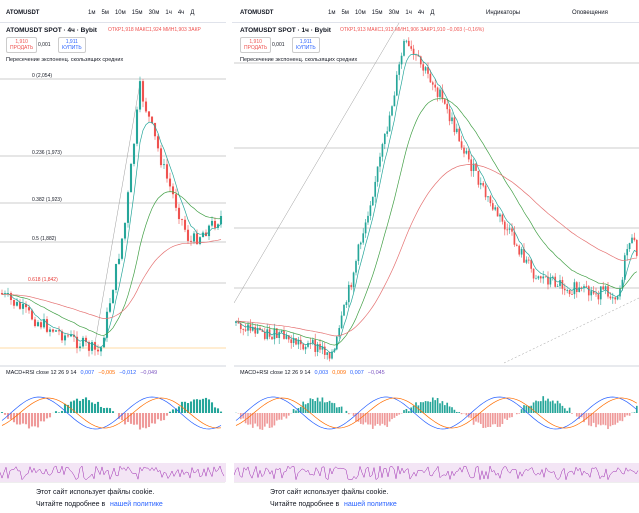  What do you see at coordinates (376, 373) in the screenshot?
I see `macd-value: −0,045` at bounding box center [376, 373].